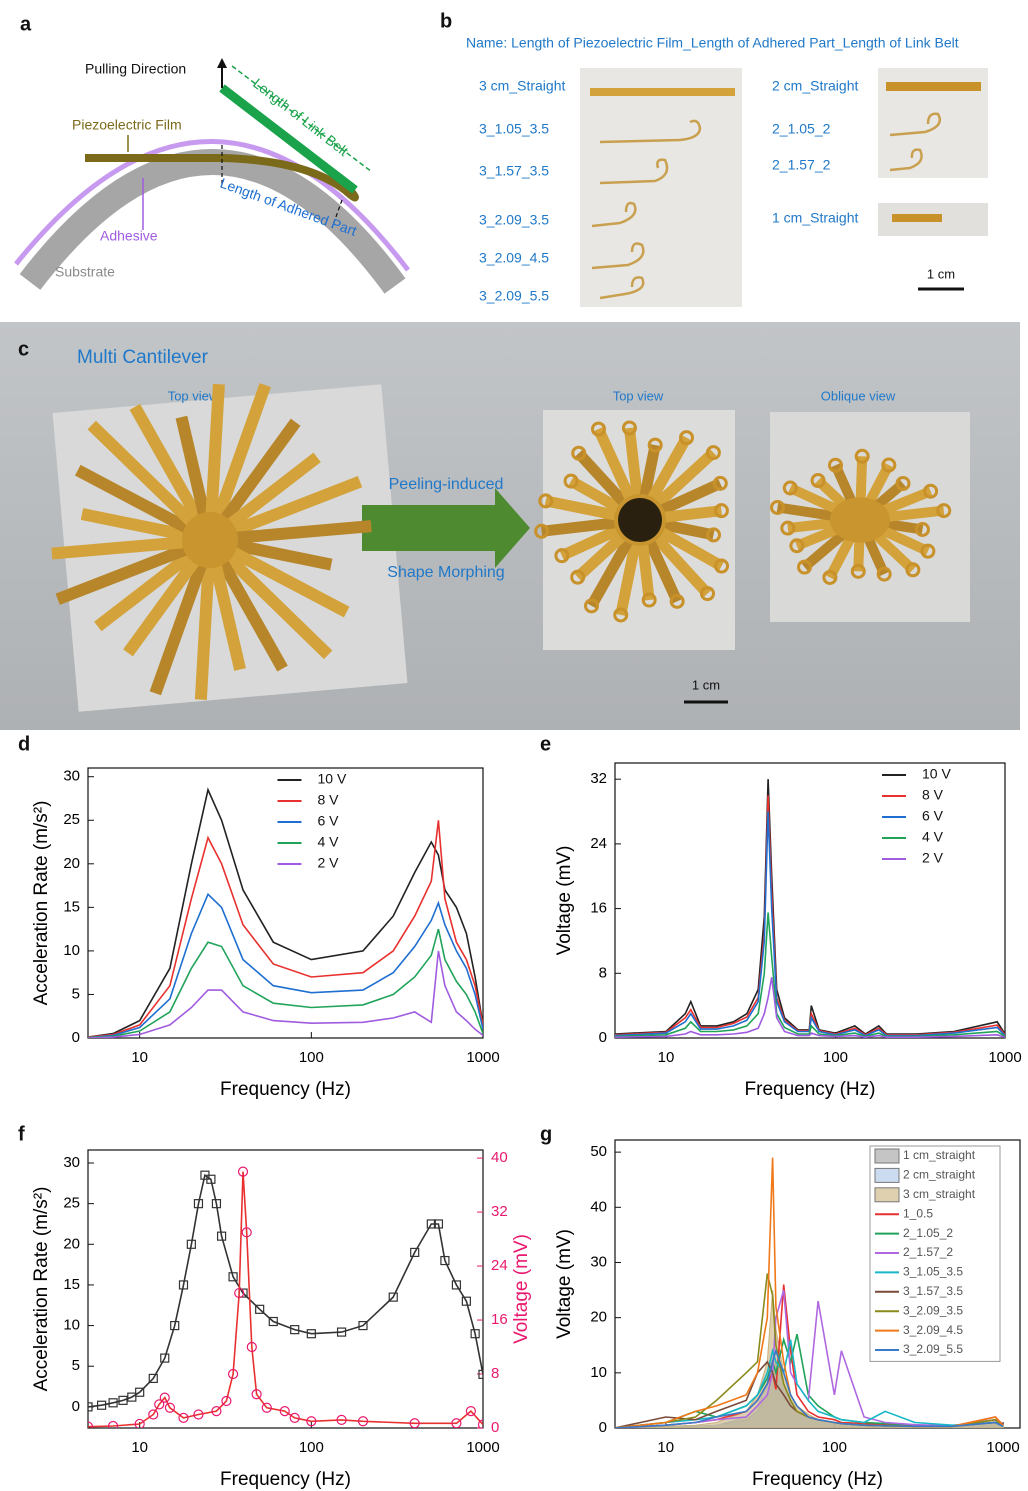 This screenshot has width=1028, height=1491. I want to click on scale-label: 1 cm, so click(706, 684).